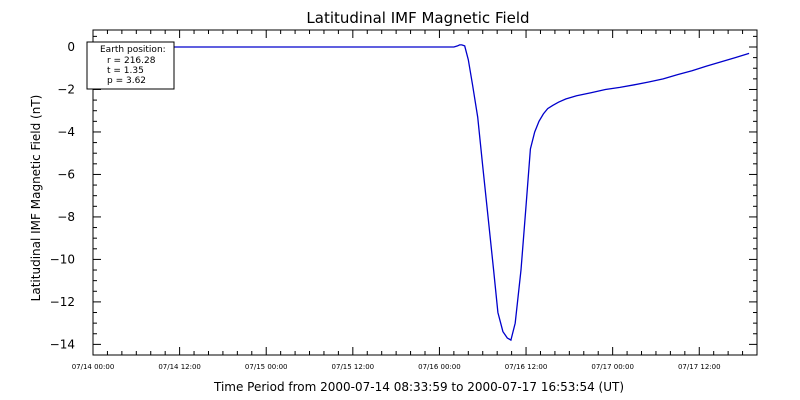 Image resolution: width=800 pixels, height=400 pixels. Describe the element at coordinates (62, 302) in the screenshot. I see `y-tick-label: −12` at that location.